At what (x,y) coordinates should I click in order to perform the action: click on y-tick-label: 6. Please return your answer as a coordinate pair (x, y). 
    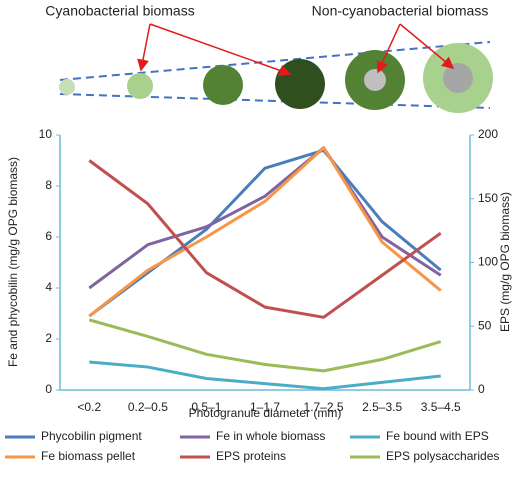
    Looking at the image, I should click on (48, 236).